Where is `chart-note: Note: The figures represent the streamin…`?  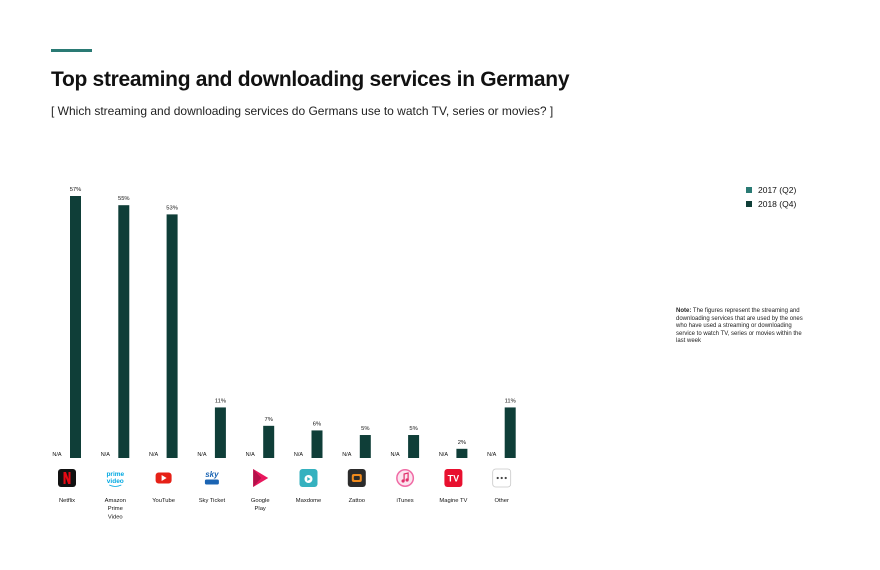
chart-note: Note: The figures represent the streamin… is located at coordinates (740, 327).